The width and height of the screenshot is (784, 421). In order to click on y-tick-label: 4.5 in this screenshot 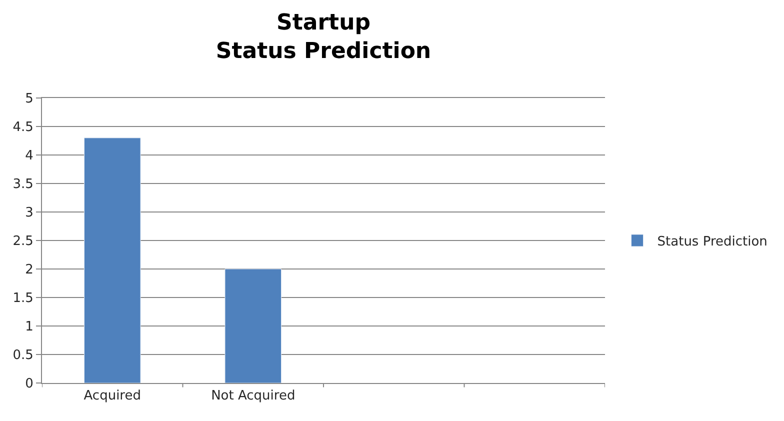, I will do `click(23, 128)`.